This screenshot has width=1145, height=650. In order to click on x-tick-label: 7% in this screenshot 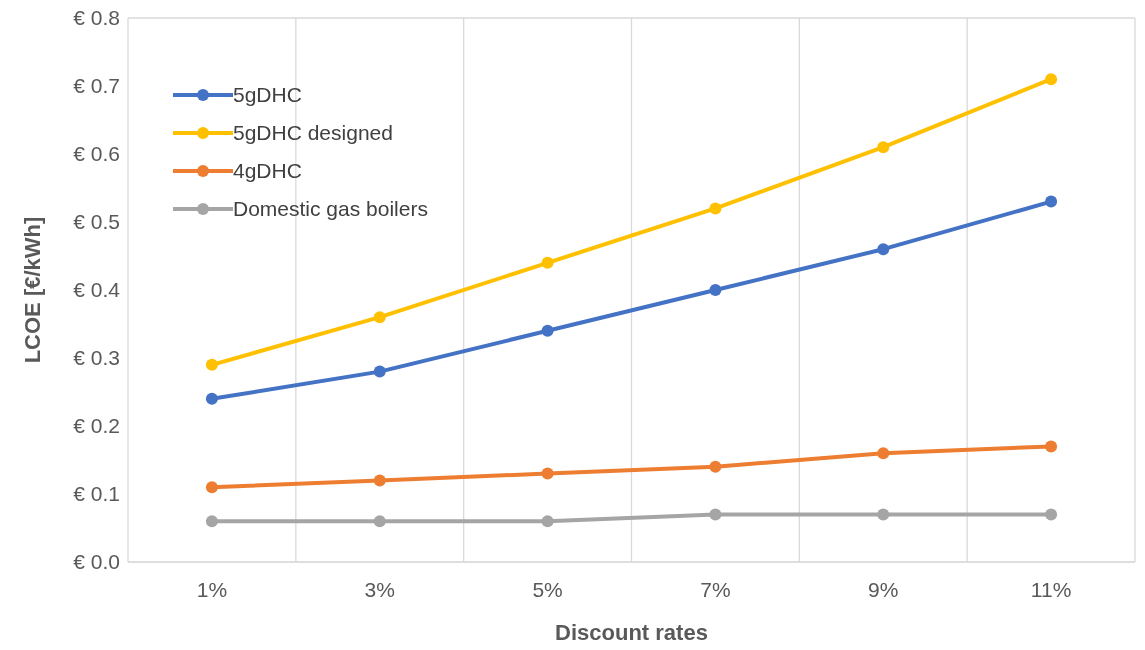, I will do `click(715, 589)`.